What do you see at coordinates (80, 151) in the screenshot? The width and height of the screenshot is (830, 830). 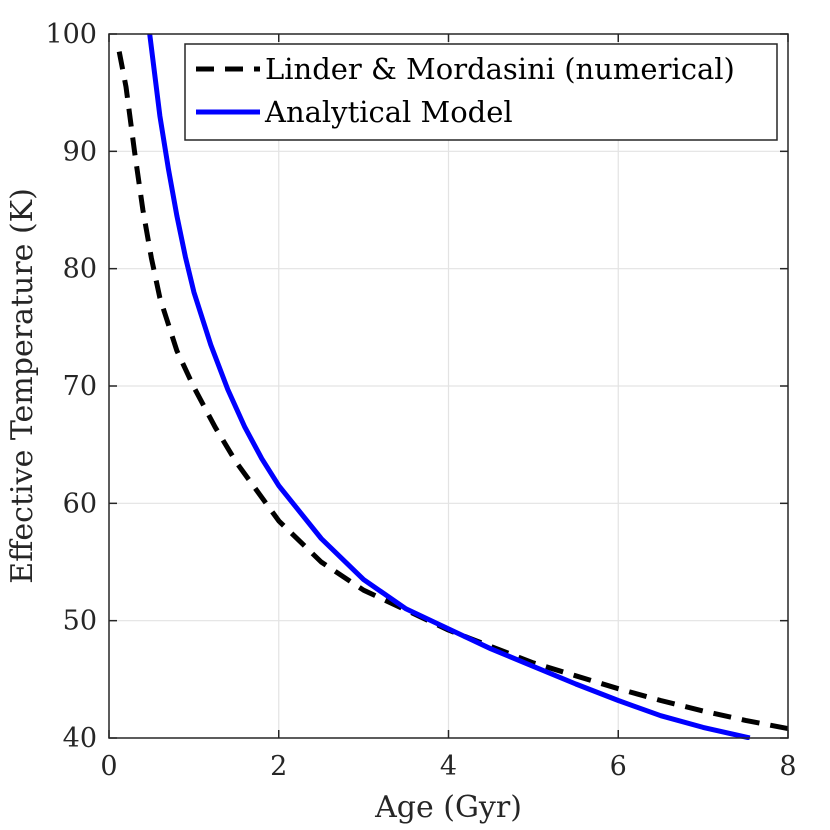 I see `y-tick-label: 90` at bounding box center [80, 151].